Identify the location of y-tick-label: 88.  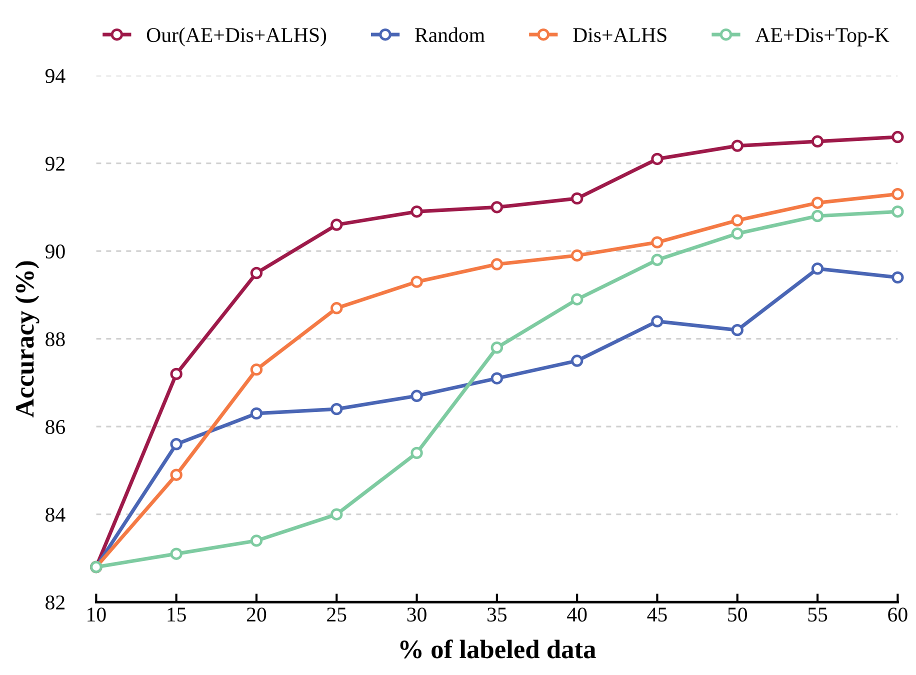
(55, 339).